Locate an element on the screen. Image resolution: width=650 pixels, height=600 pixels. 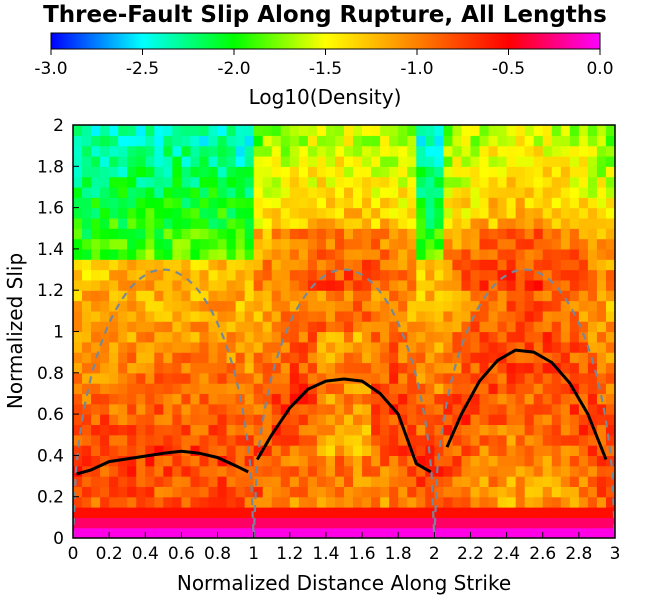
x-tick-label: 1.2 is located at coordinates (289, 554).